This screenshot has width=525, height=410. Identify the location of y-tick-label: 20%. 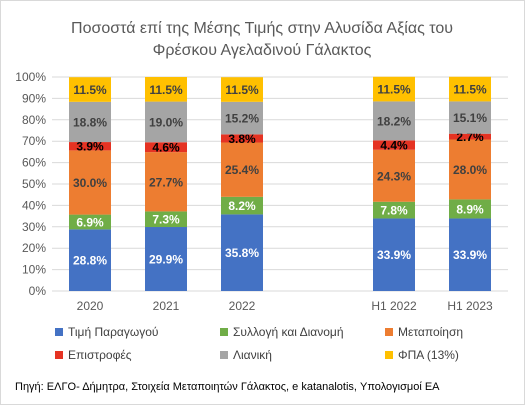
(34, 248).